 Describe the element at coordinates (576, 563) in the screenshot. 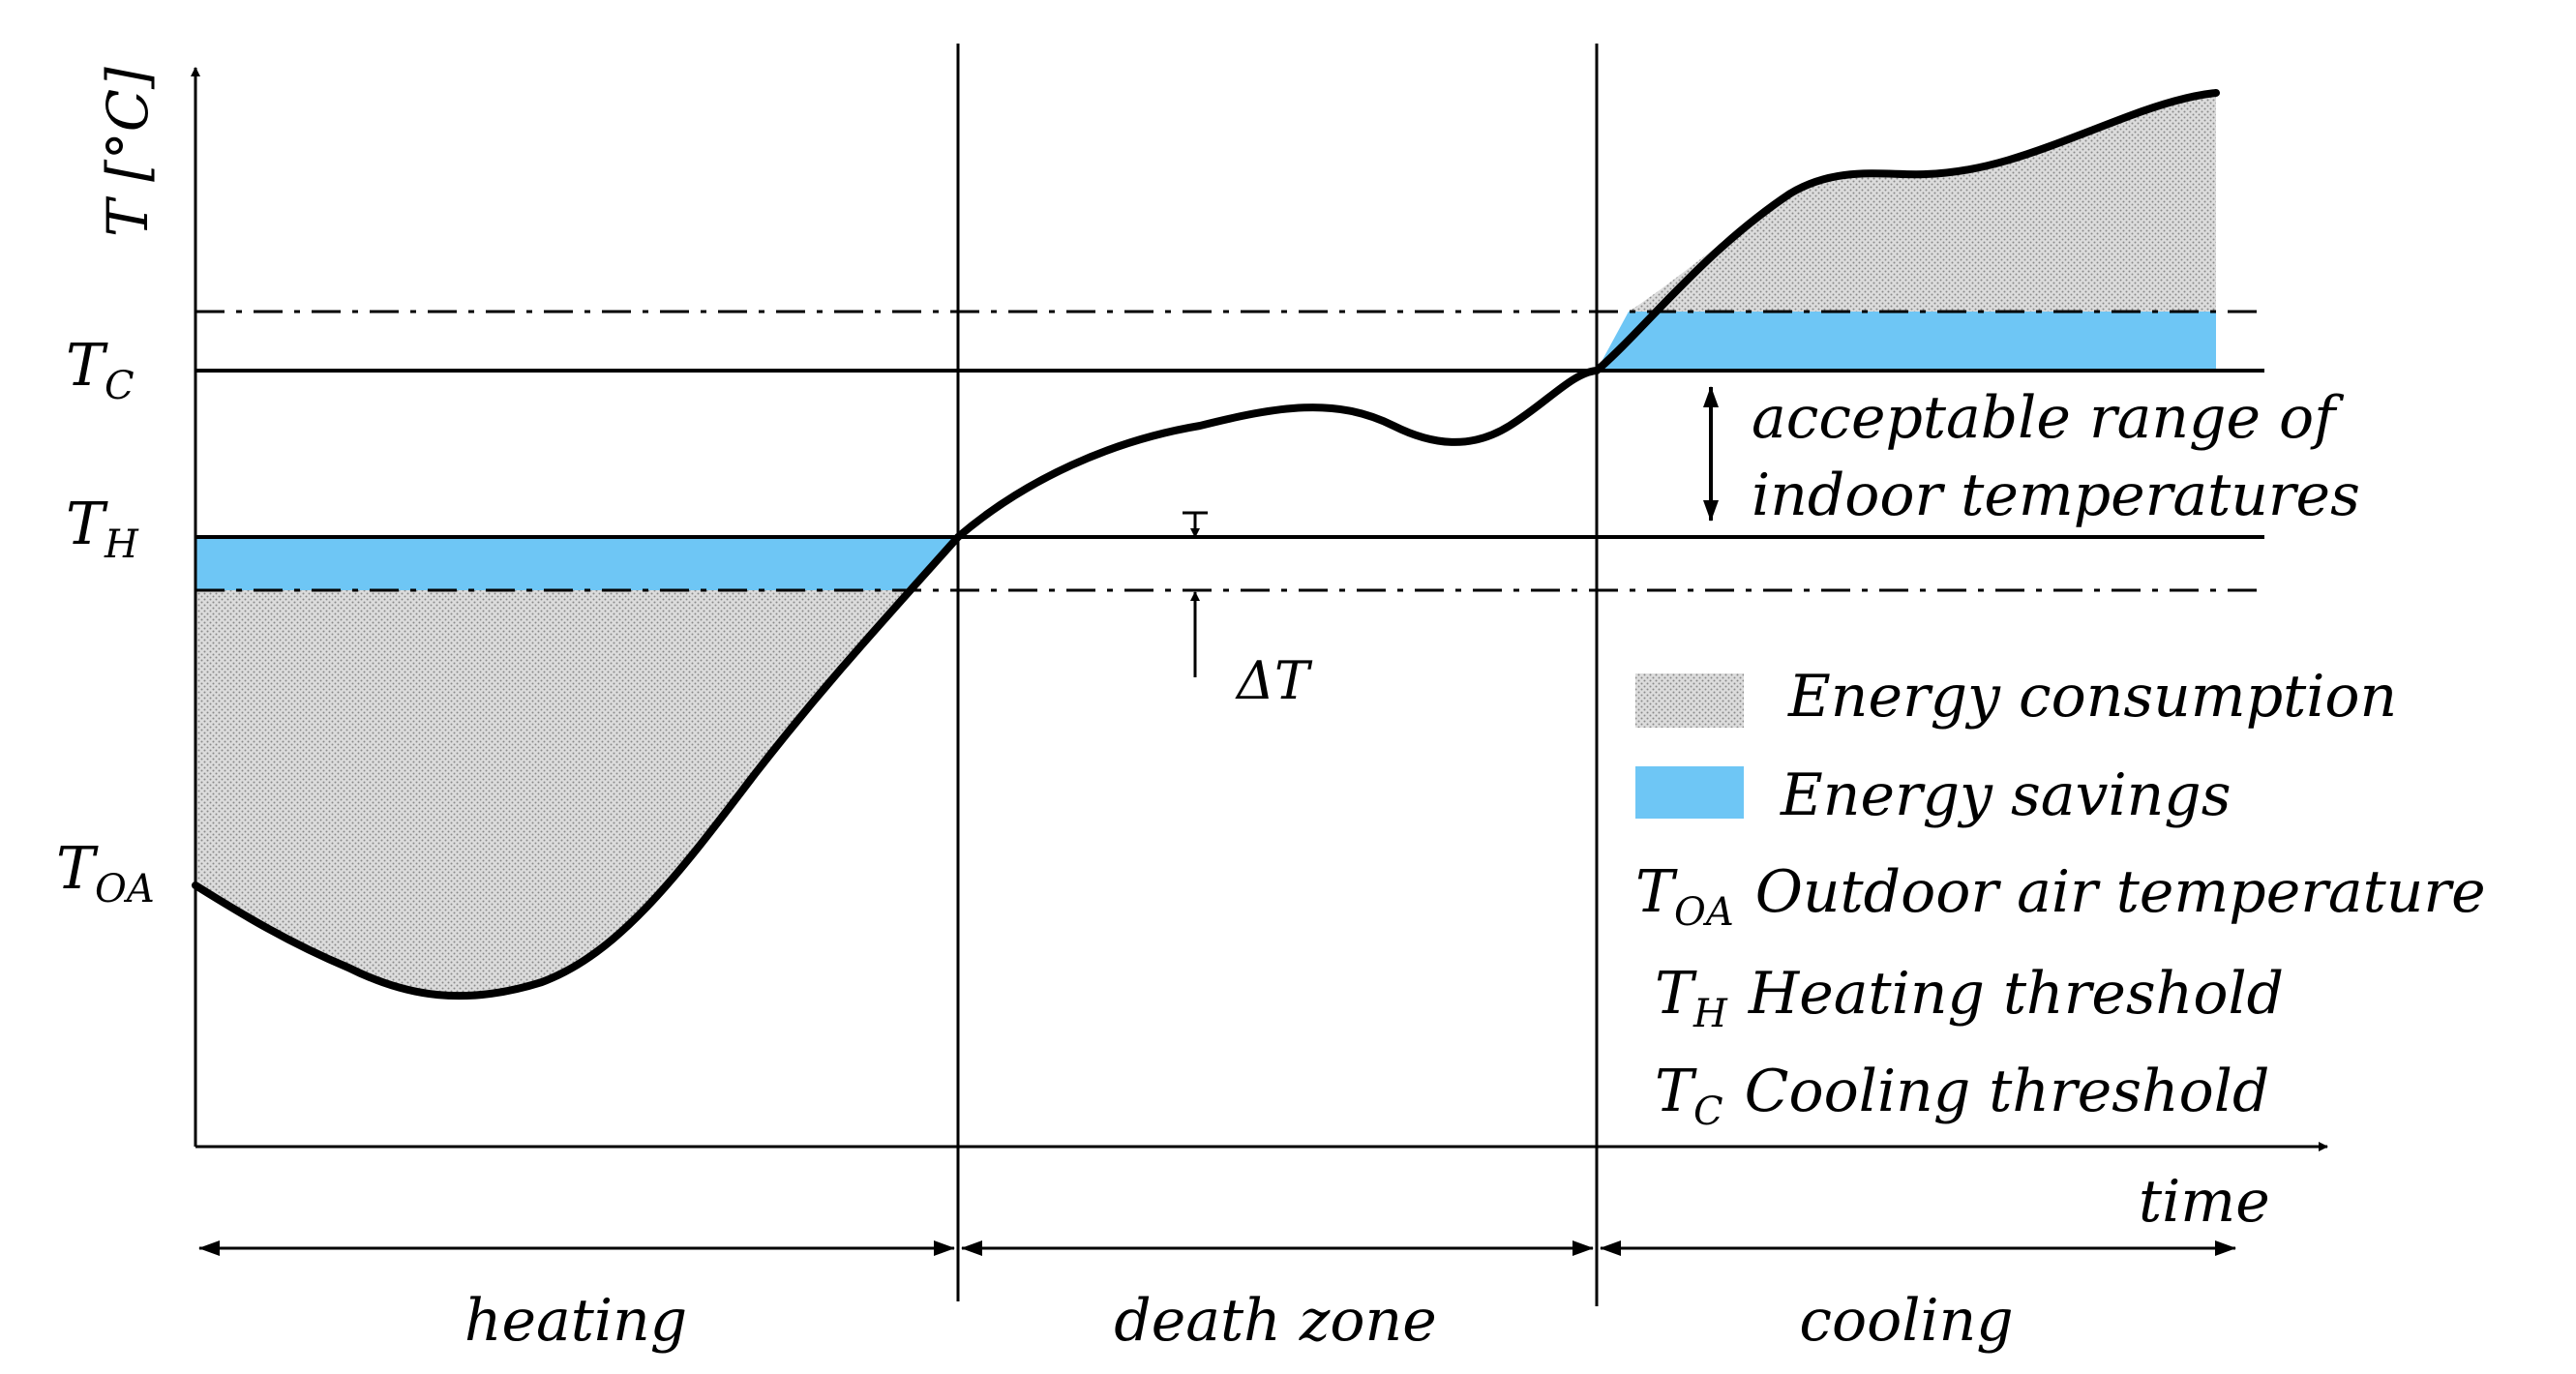

I see `heating-savings-band` at that location.